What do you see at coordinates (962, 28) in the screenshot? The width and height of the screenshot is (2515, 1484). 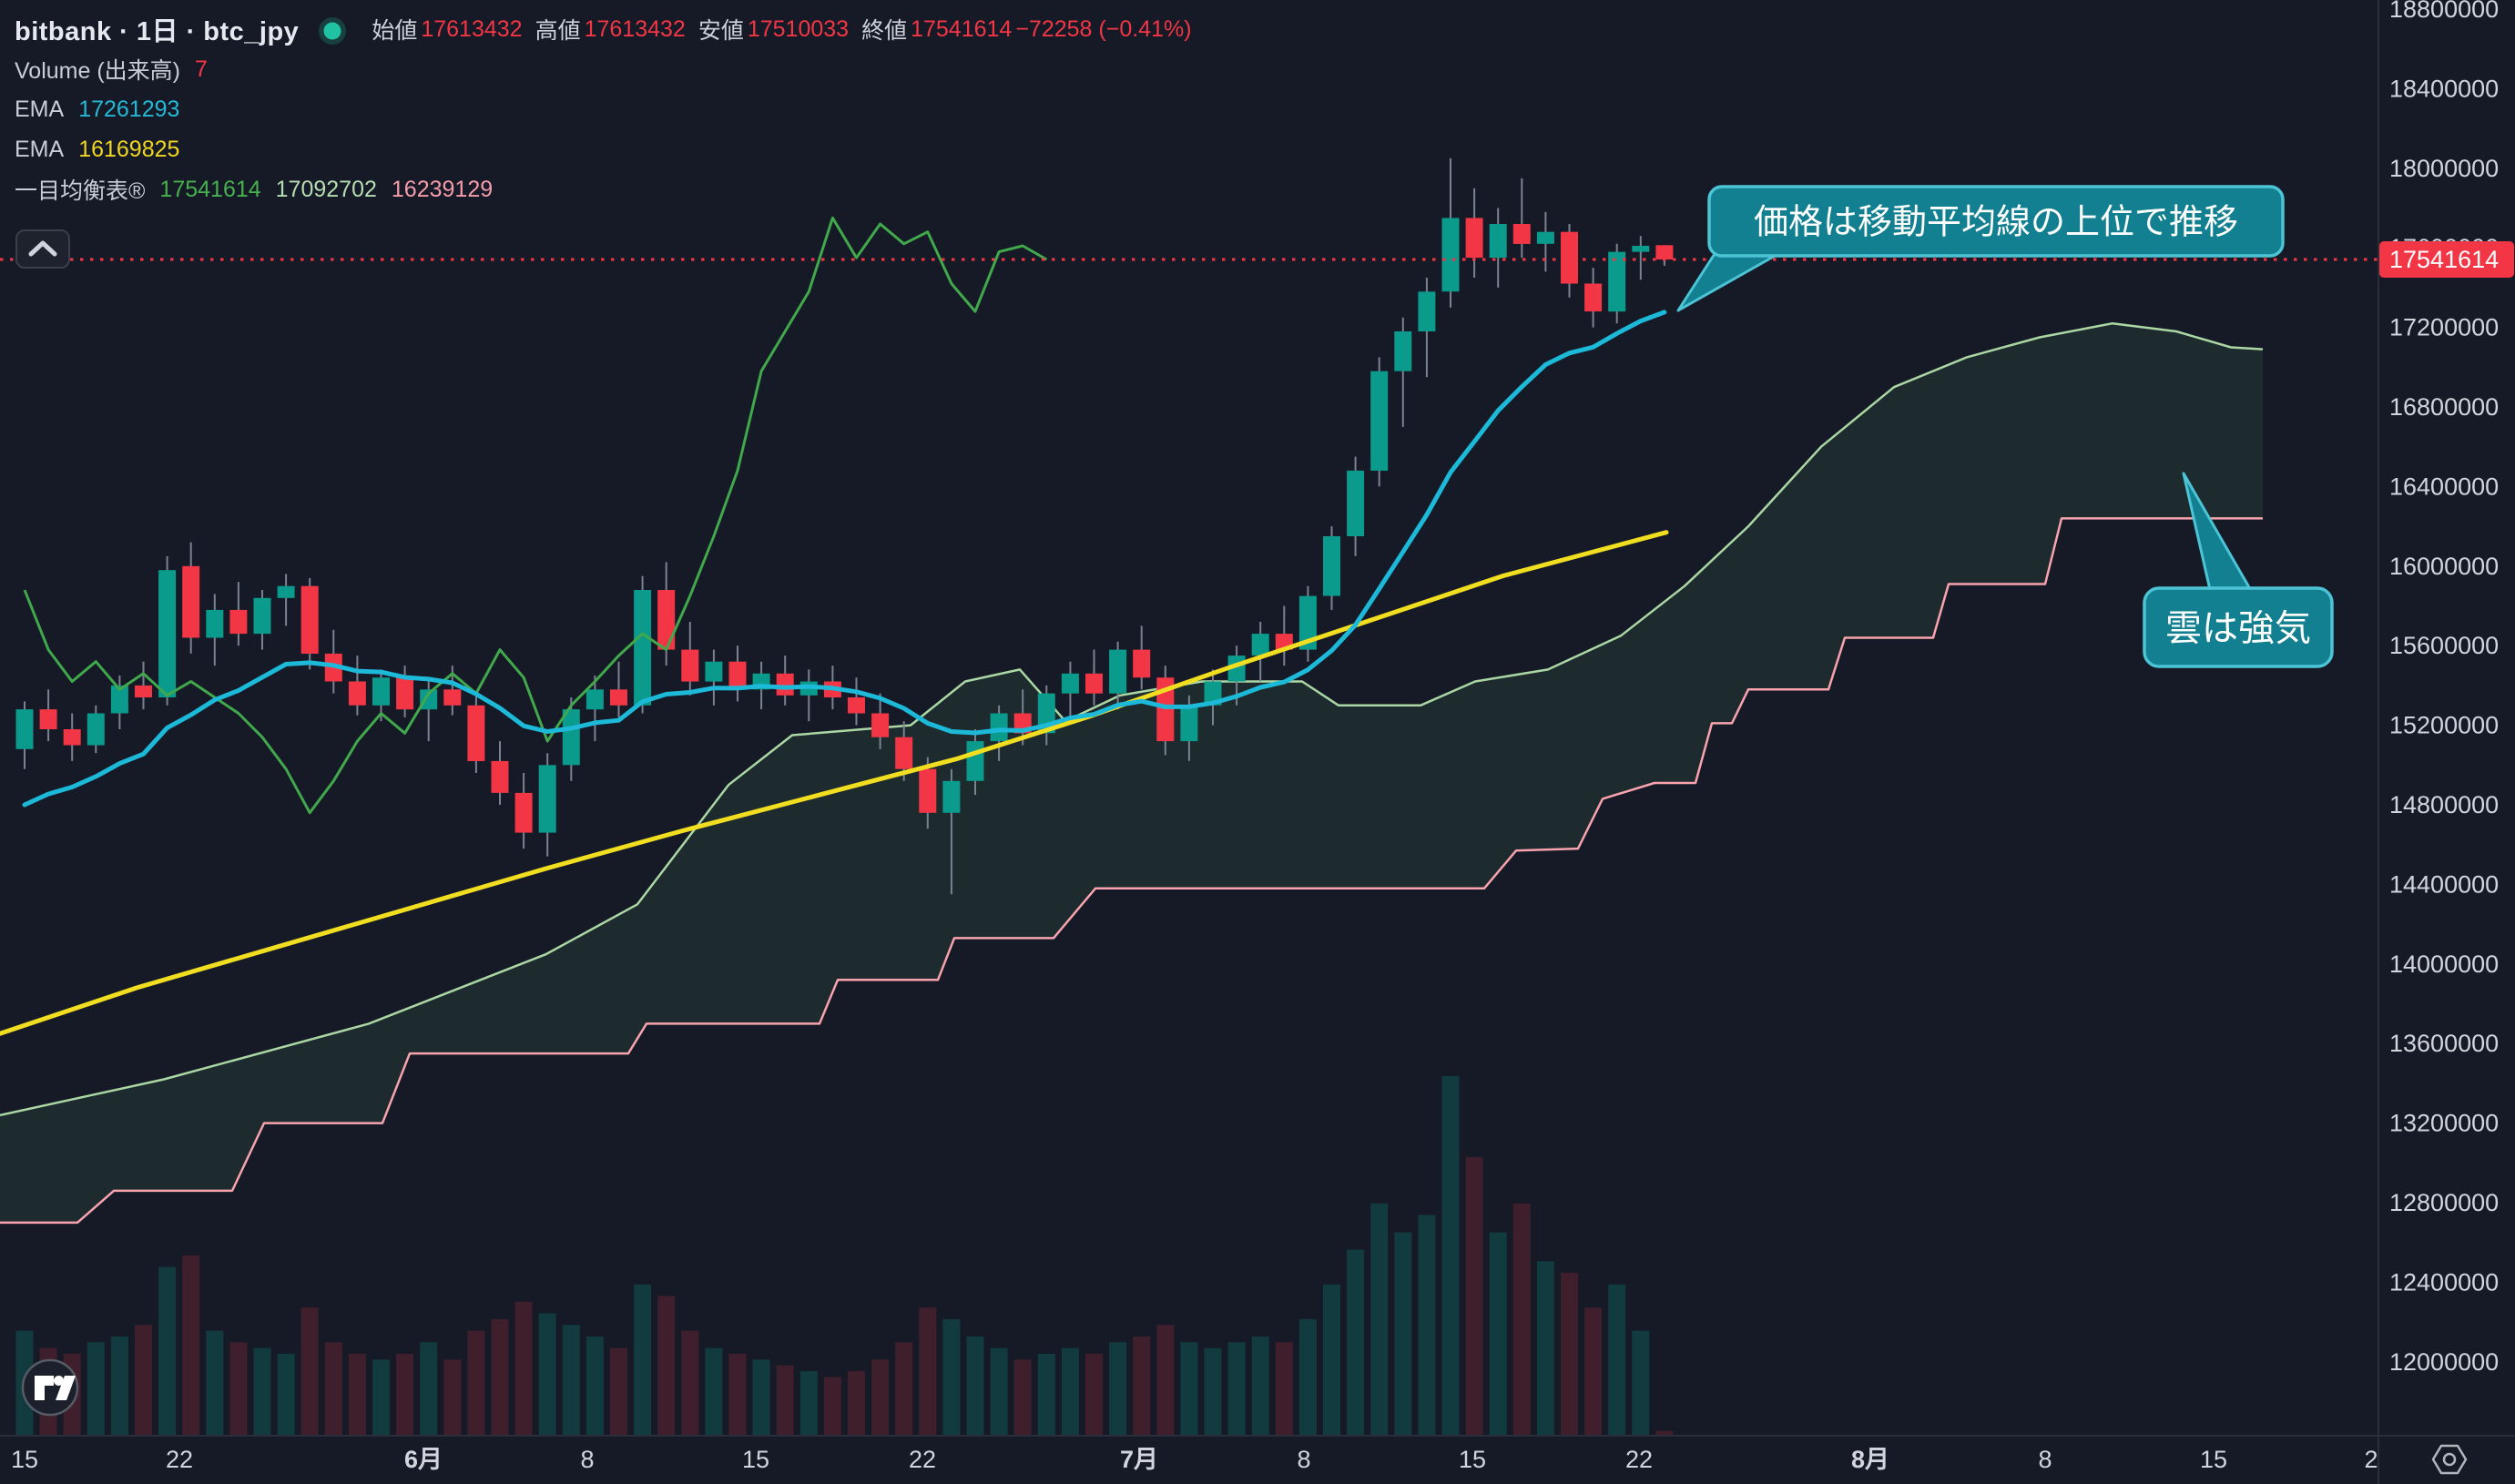 I see `close-value: 17541614` at bounding box center [962, 28].